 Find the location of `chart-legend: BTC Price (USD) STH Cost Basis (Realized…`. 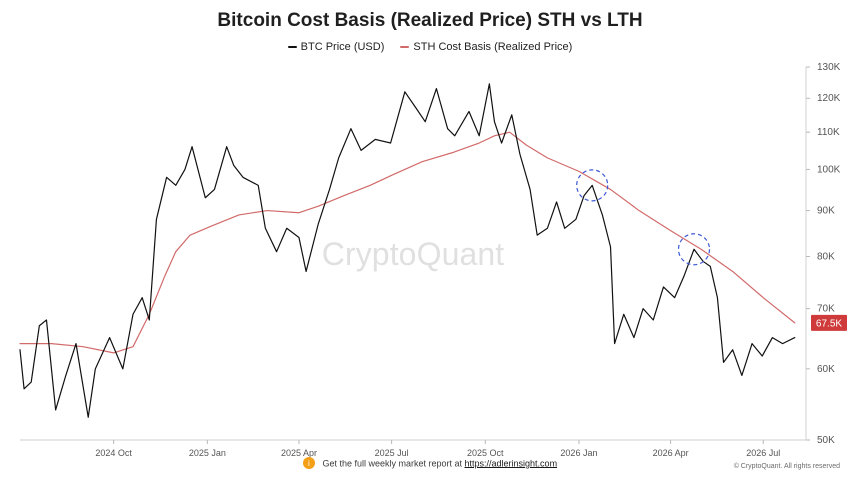

chart-legend: BTC Price (USD) STH Cost Basis (Realized… is located at coordinates (430, 47).